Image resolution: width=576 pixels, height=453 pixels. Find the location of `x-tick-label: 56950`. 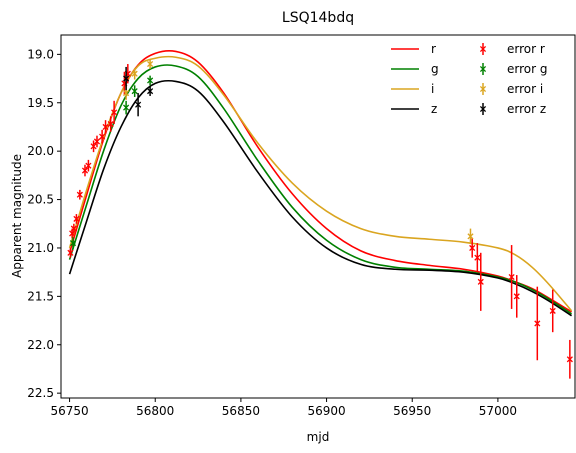

x-tick-label: 56950 is located at coordinates (412, 411).